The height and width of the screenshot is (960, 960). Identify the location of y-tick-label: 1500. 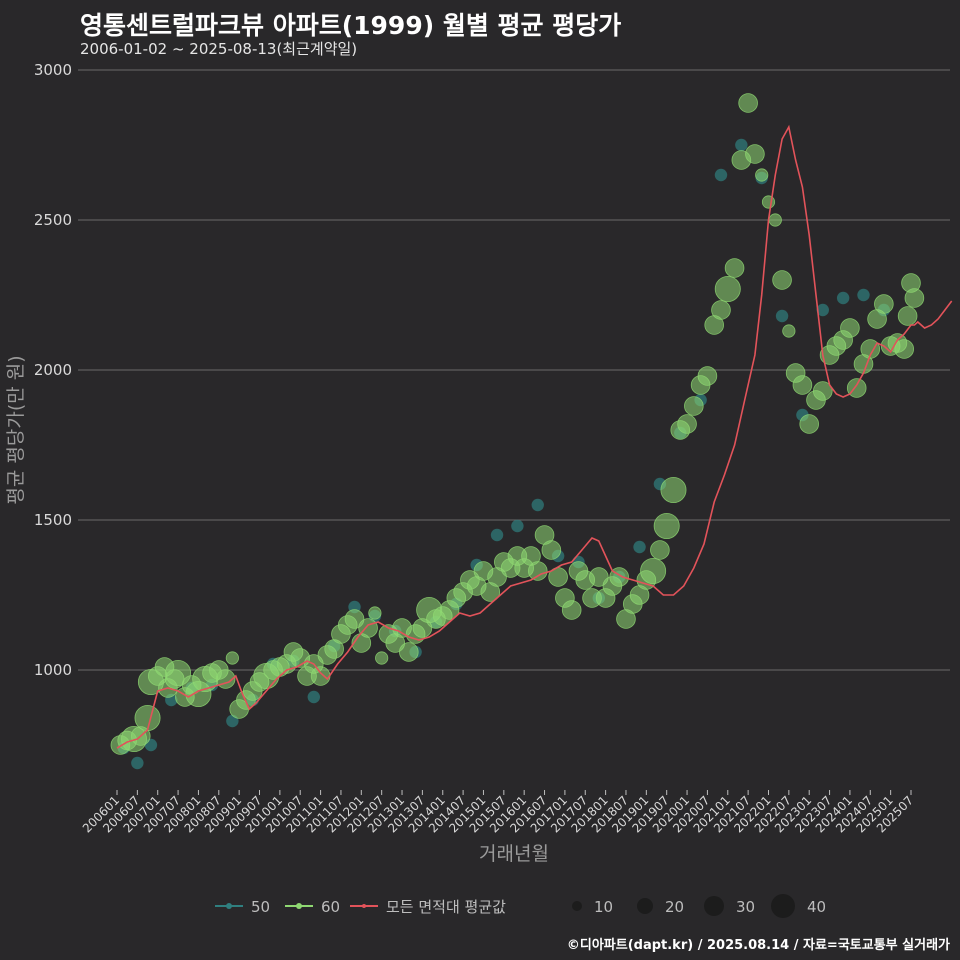
(53, 520).